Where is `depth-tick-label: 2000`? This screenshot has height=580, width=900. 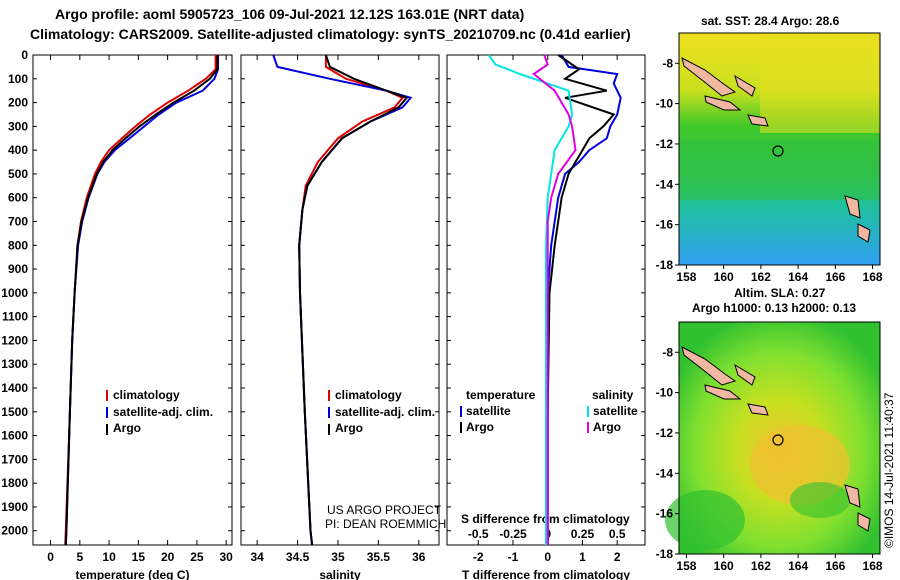
depth-tick-label: 2000 is located at coordinates (14, 531).